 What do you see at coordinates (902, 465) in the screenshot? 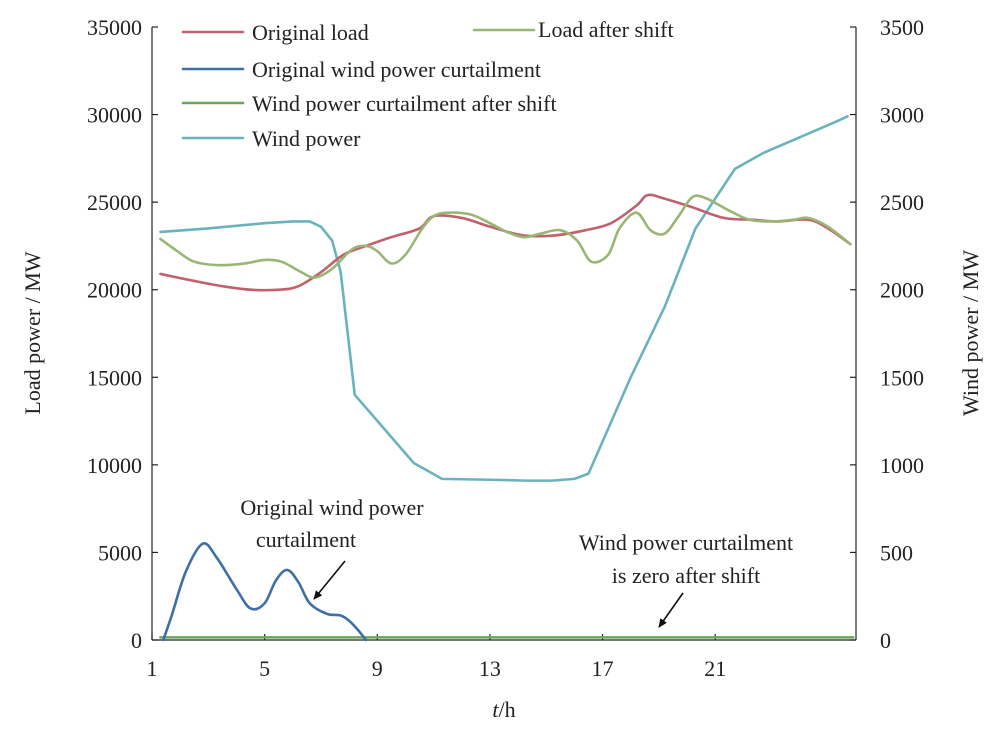
I see `y-right-tick-label-2: 1000` at bounding box center [902, 465].